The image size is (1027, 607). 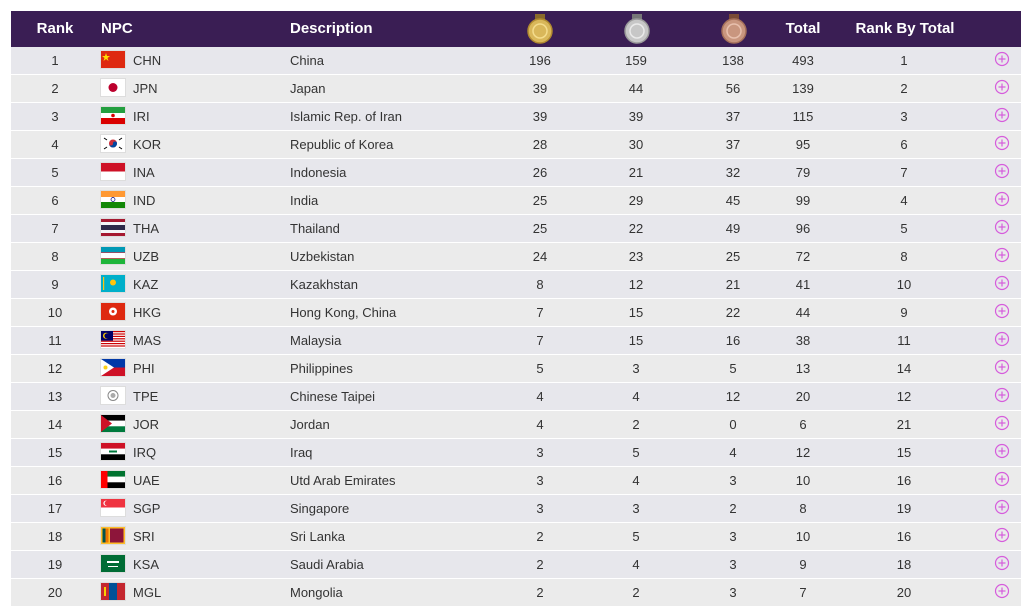 What do you see at coordinates (55, 228) in the screenshot?
I see `rank-cell: 7` at bounding box center [55, 228].